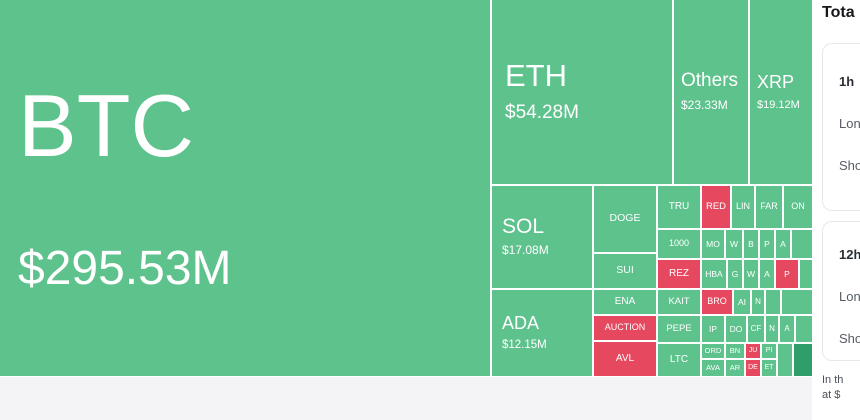 This screenshot has height=420, width=860. I want to click on treemap-cell-et: ET, so click(769, 368).